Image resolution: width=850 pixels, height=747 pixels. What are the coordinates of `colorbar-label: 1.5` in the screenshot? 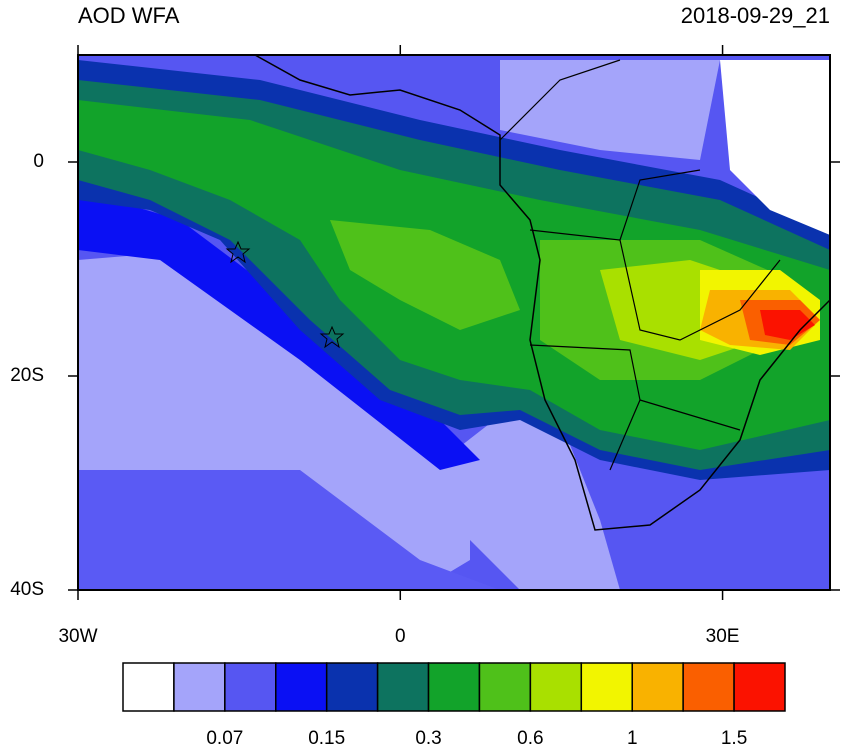 It's located at (734, 737).